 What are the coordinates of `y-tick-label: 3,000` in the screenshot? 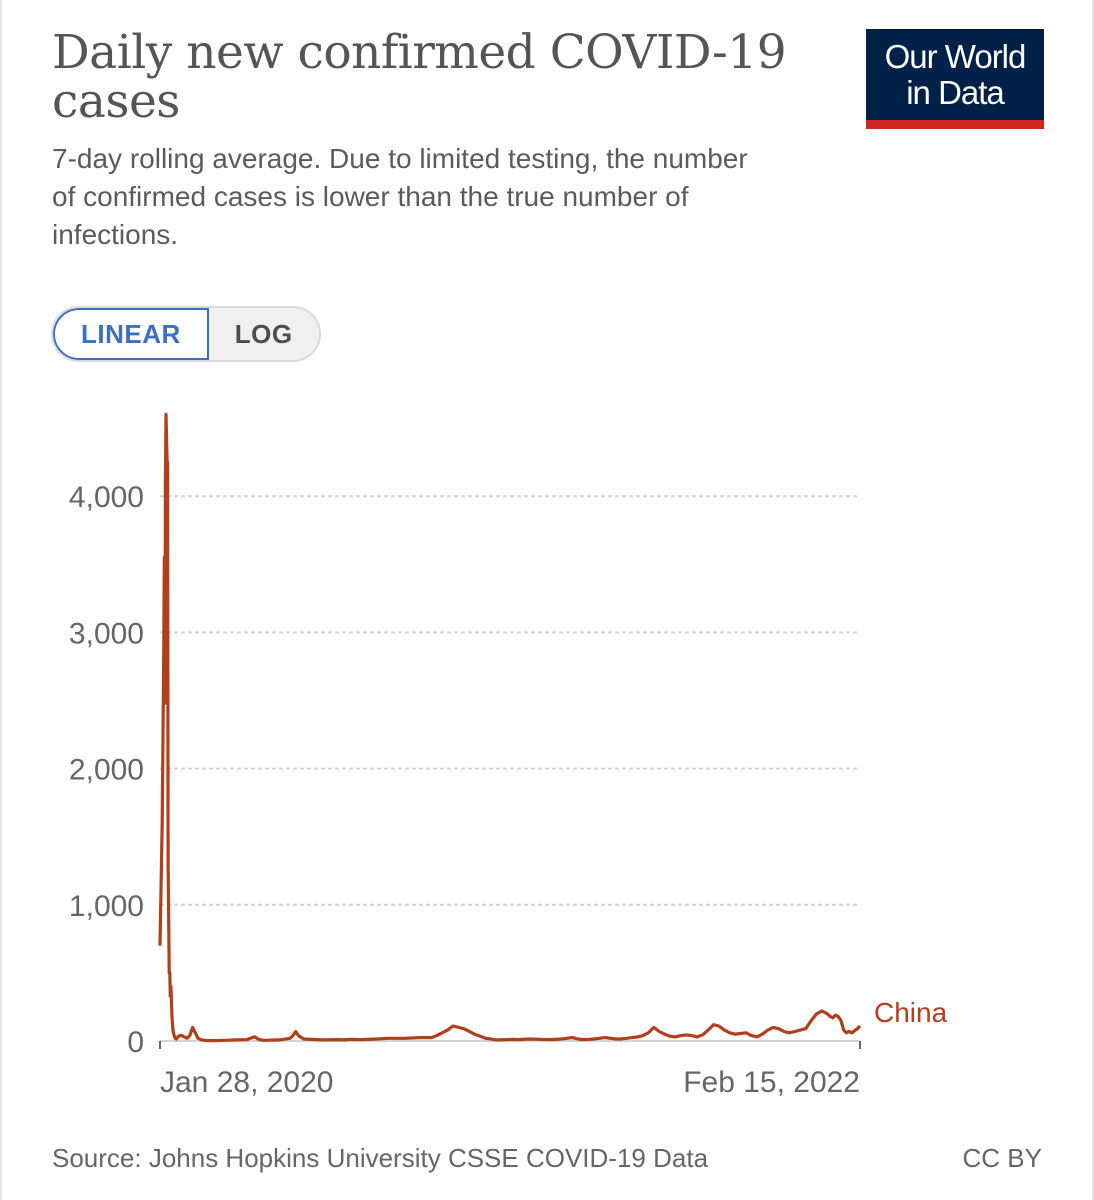 It's located at (106, 633).